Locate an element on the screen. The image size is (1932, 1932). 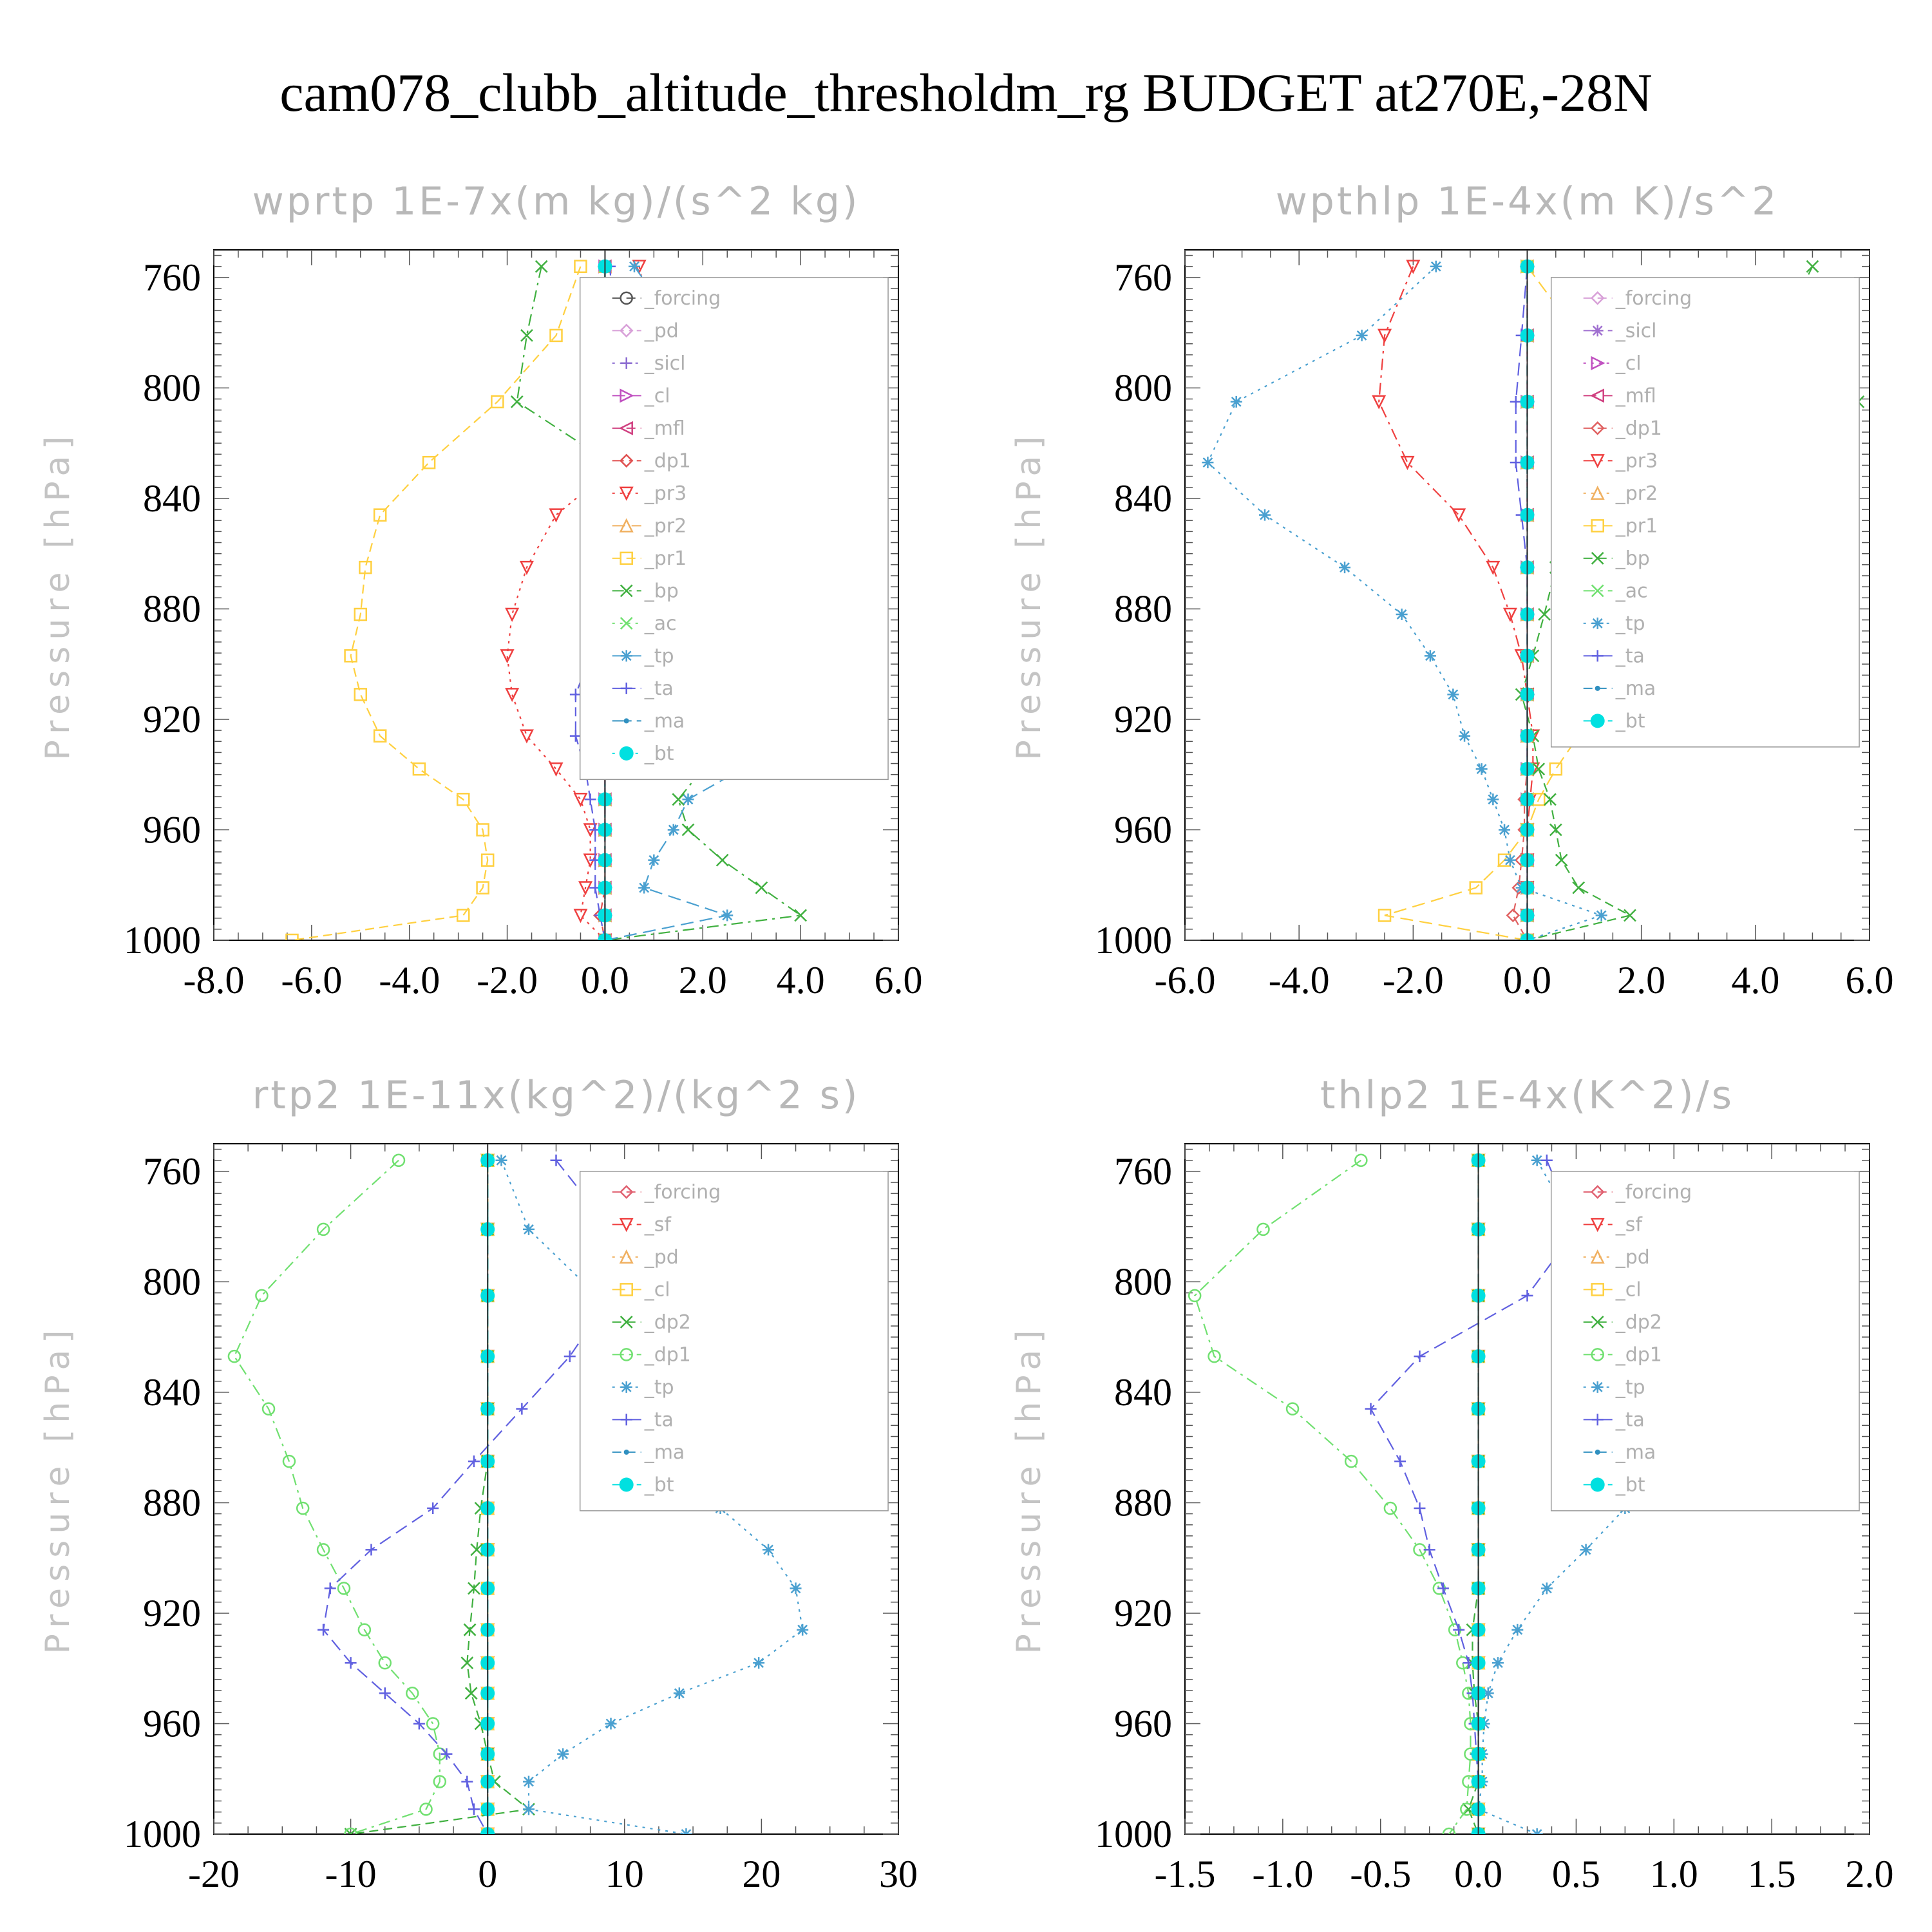
x-tick-label: 2.0 is located at coordinates (703, 980).